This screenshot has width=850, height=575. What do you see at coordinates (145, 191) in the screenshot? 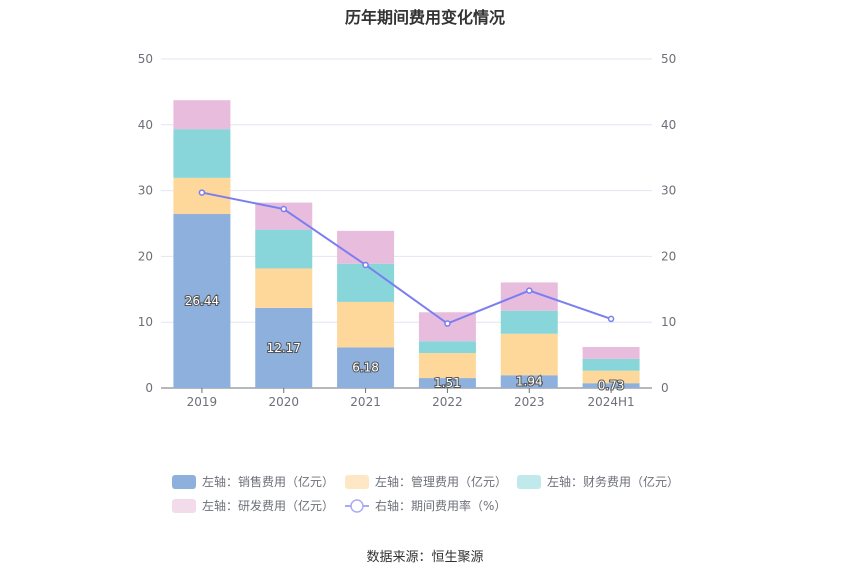
I see `left-tick-label: 30` at bounding box center [145, 191].